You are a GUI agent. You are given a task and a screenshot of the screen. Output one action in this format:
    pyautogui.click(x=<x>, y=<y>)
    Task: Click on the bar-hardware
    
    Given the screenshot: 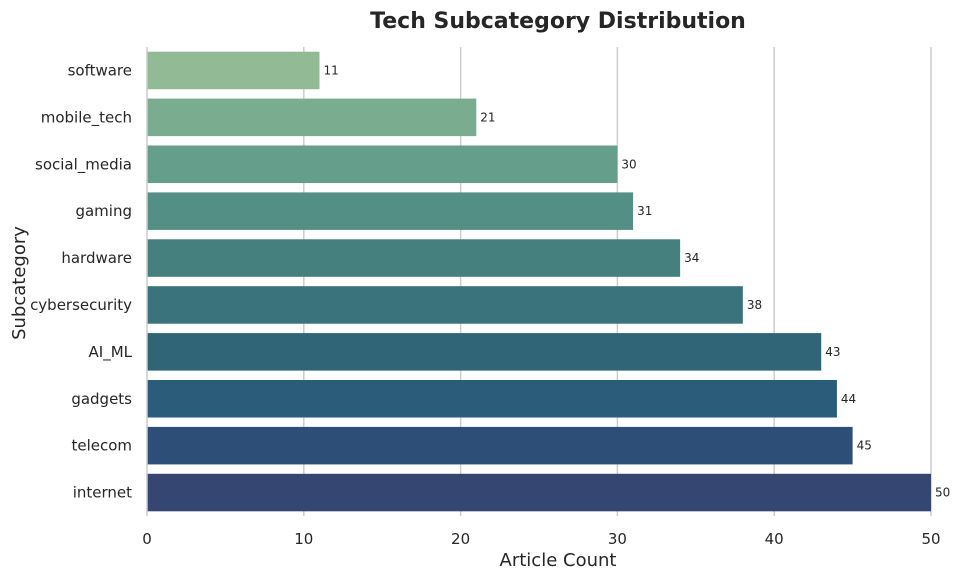 What is the action you would take?
    pyautogui.click(x=414, y=258)
    